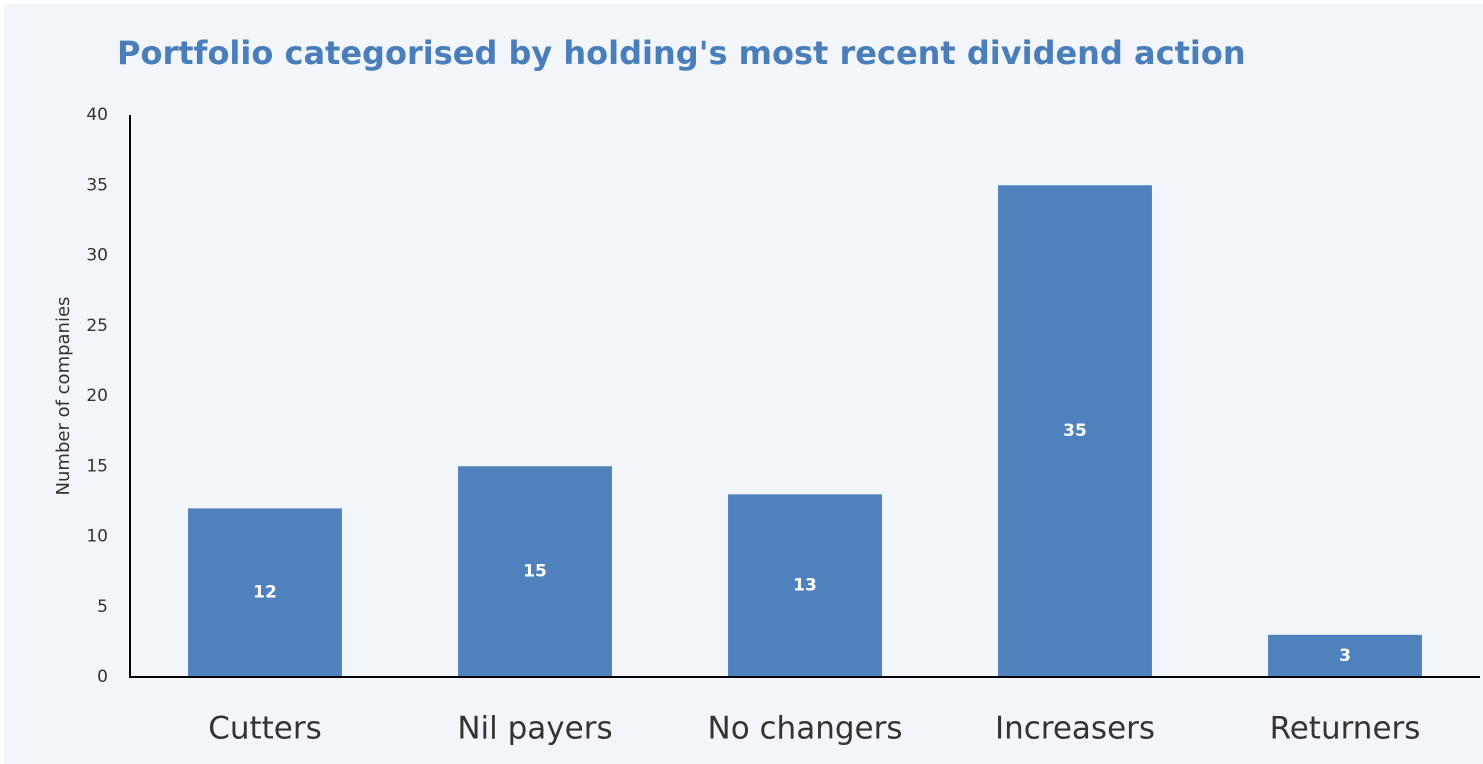 This screenshot has width=1483, height=764. I want to click on y-tick-label: 0, so click(102, 677).